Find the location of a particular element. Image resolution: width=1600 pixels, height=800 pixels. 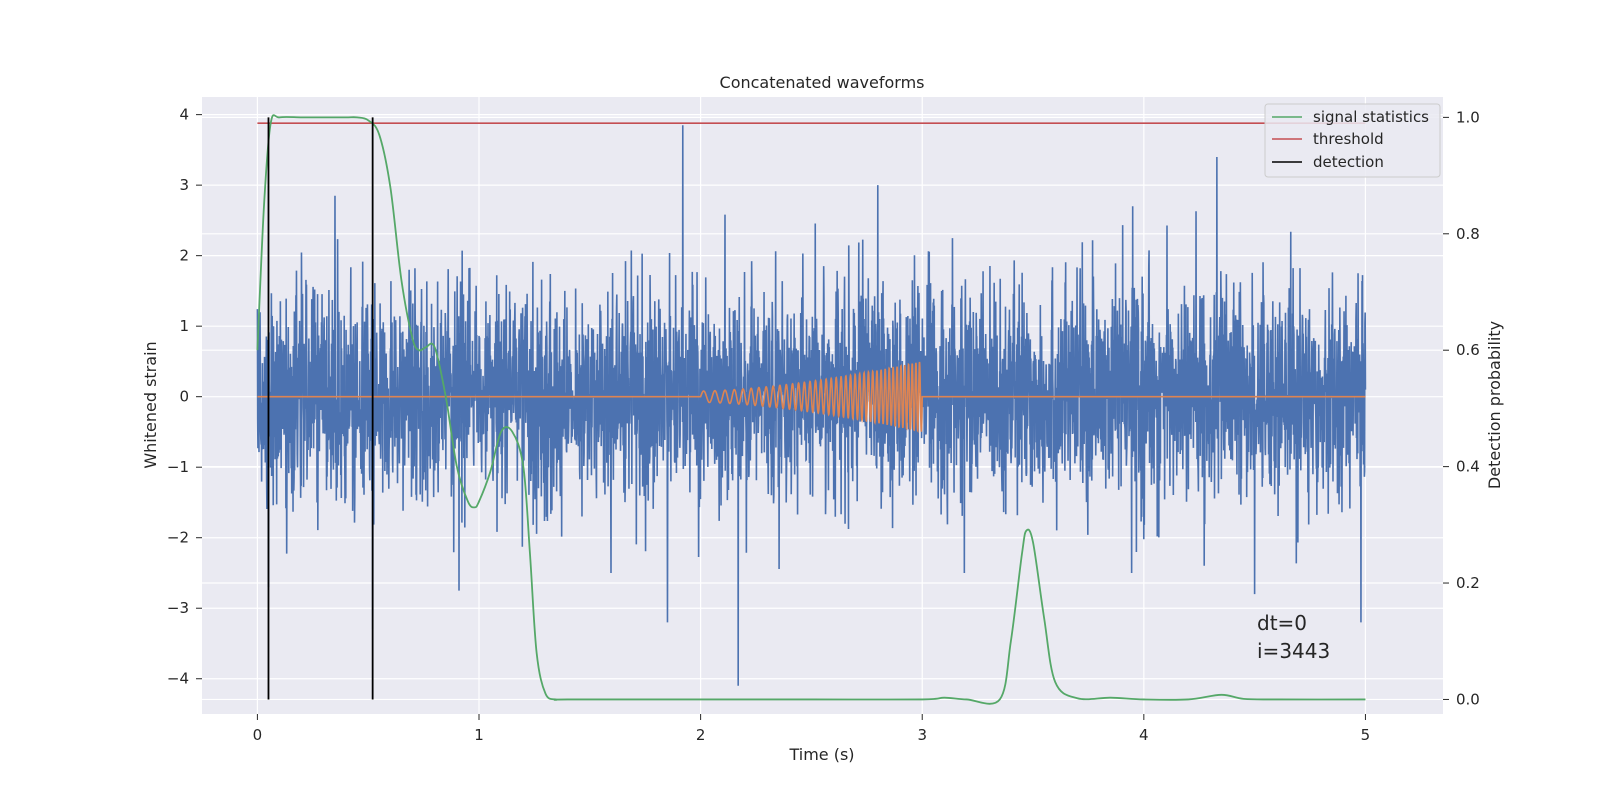

legend-box is located at coordinates (1352, 140).